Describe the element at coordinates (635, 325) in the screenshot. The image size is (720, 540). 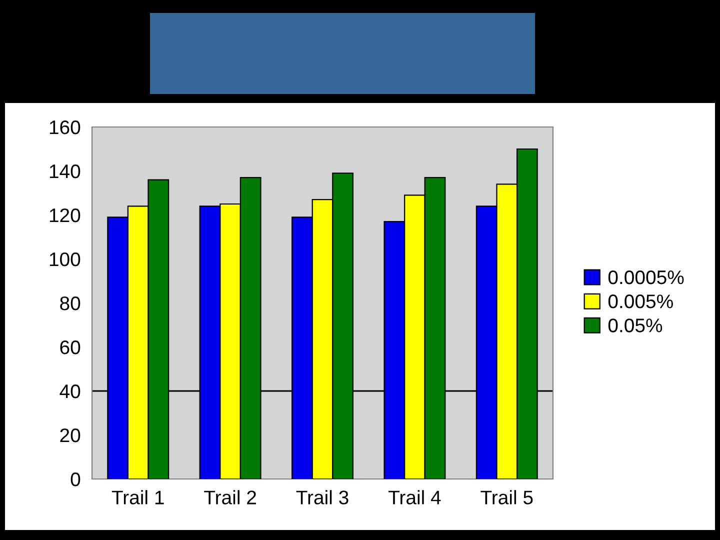
I see `legend-label: 0.05%` at that location.